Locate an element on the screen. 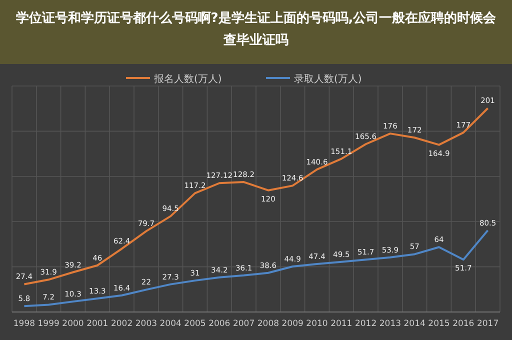 The image size is (512, 340). x-tick-label: 2017 is located at coordinates (487, 324).